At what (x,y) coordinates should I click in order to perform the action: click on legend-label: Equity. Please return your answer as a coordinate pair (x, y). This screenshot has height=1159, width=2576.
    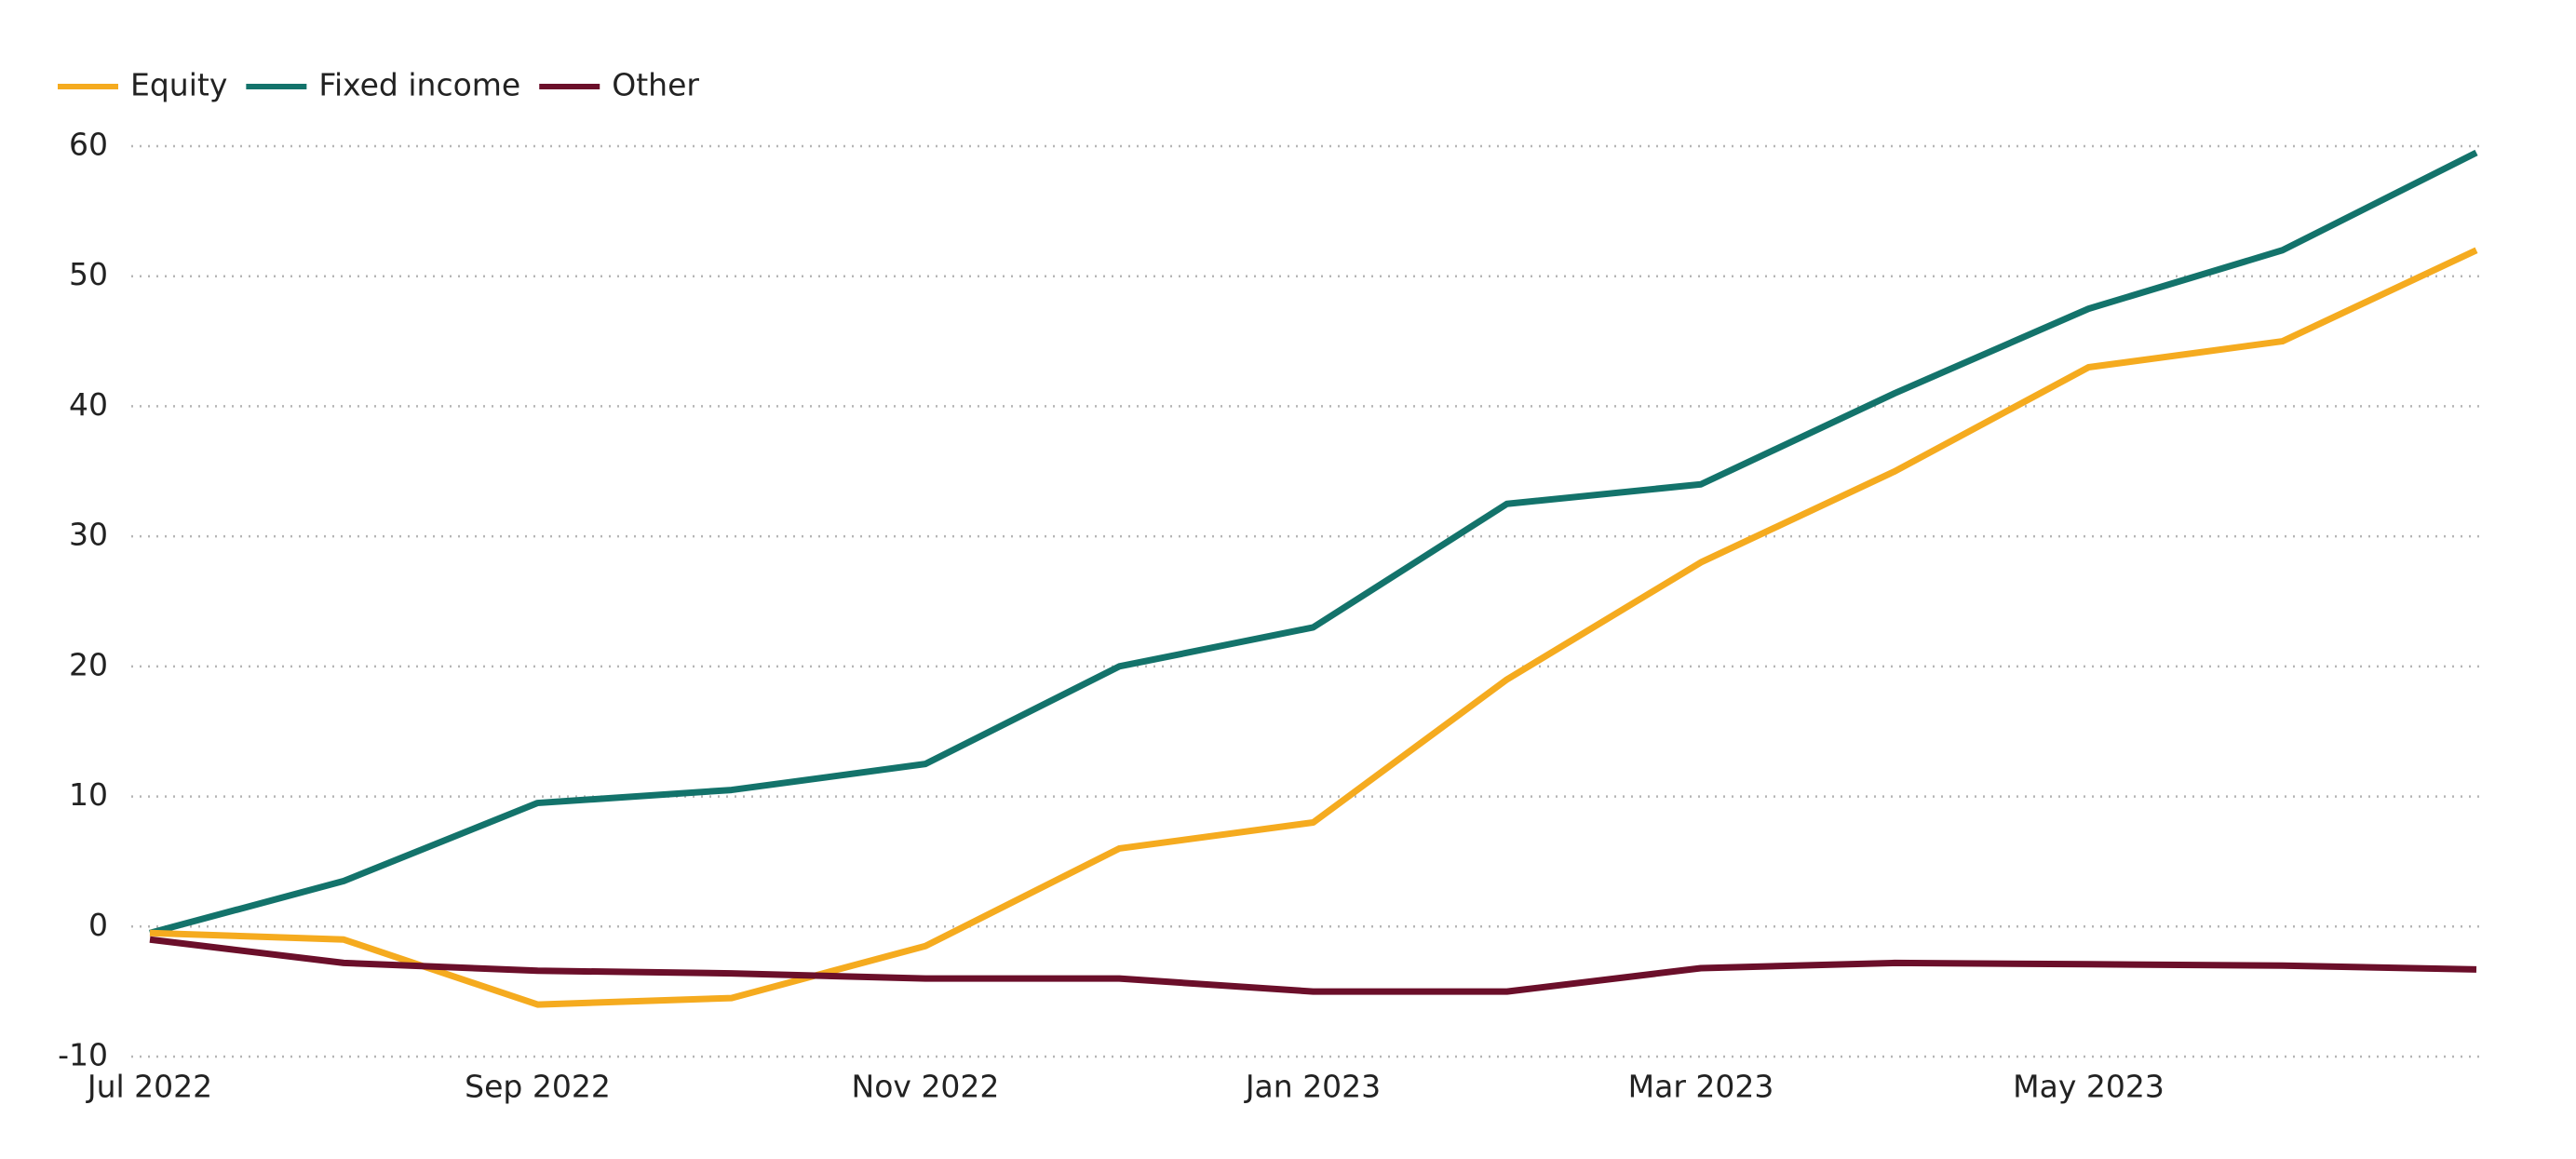
    Looking at the image, I should click on (178, 85).